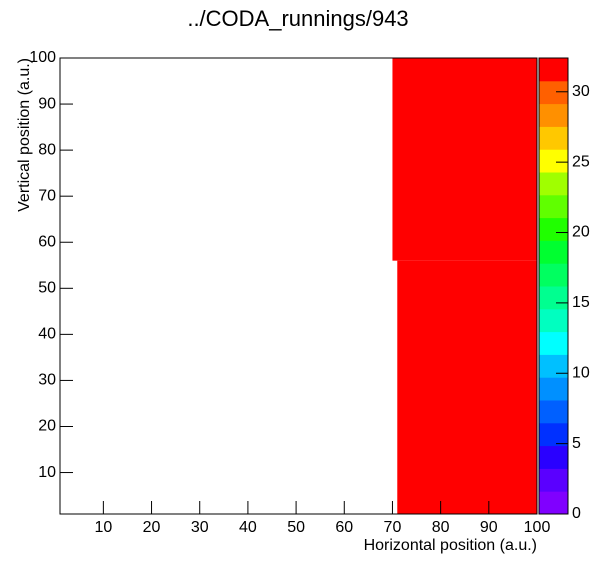 This screenshot has height=577, width=596. Describe the element at coordinates (581, 91) in the screenshot. I see `z-tick-label: 30` at that location.